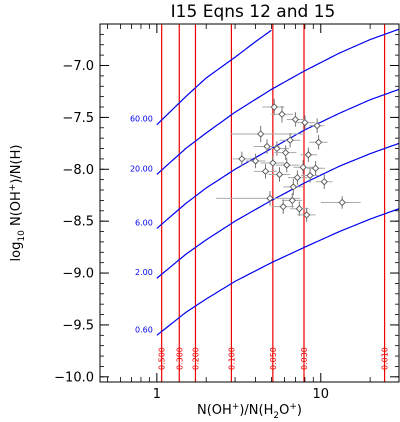 The image size is (400, 422). Describe the element at coordinates (17, 203) in the screenshot. I see `y-axis-label: log10 N(OH+)/N(H)` at that location.